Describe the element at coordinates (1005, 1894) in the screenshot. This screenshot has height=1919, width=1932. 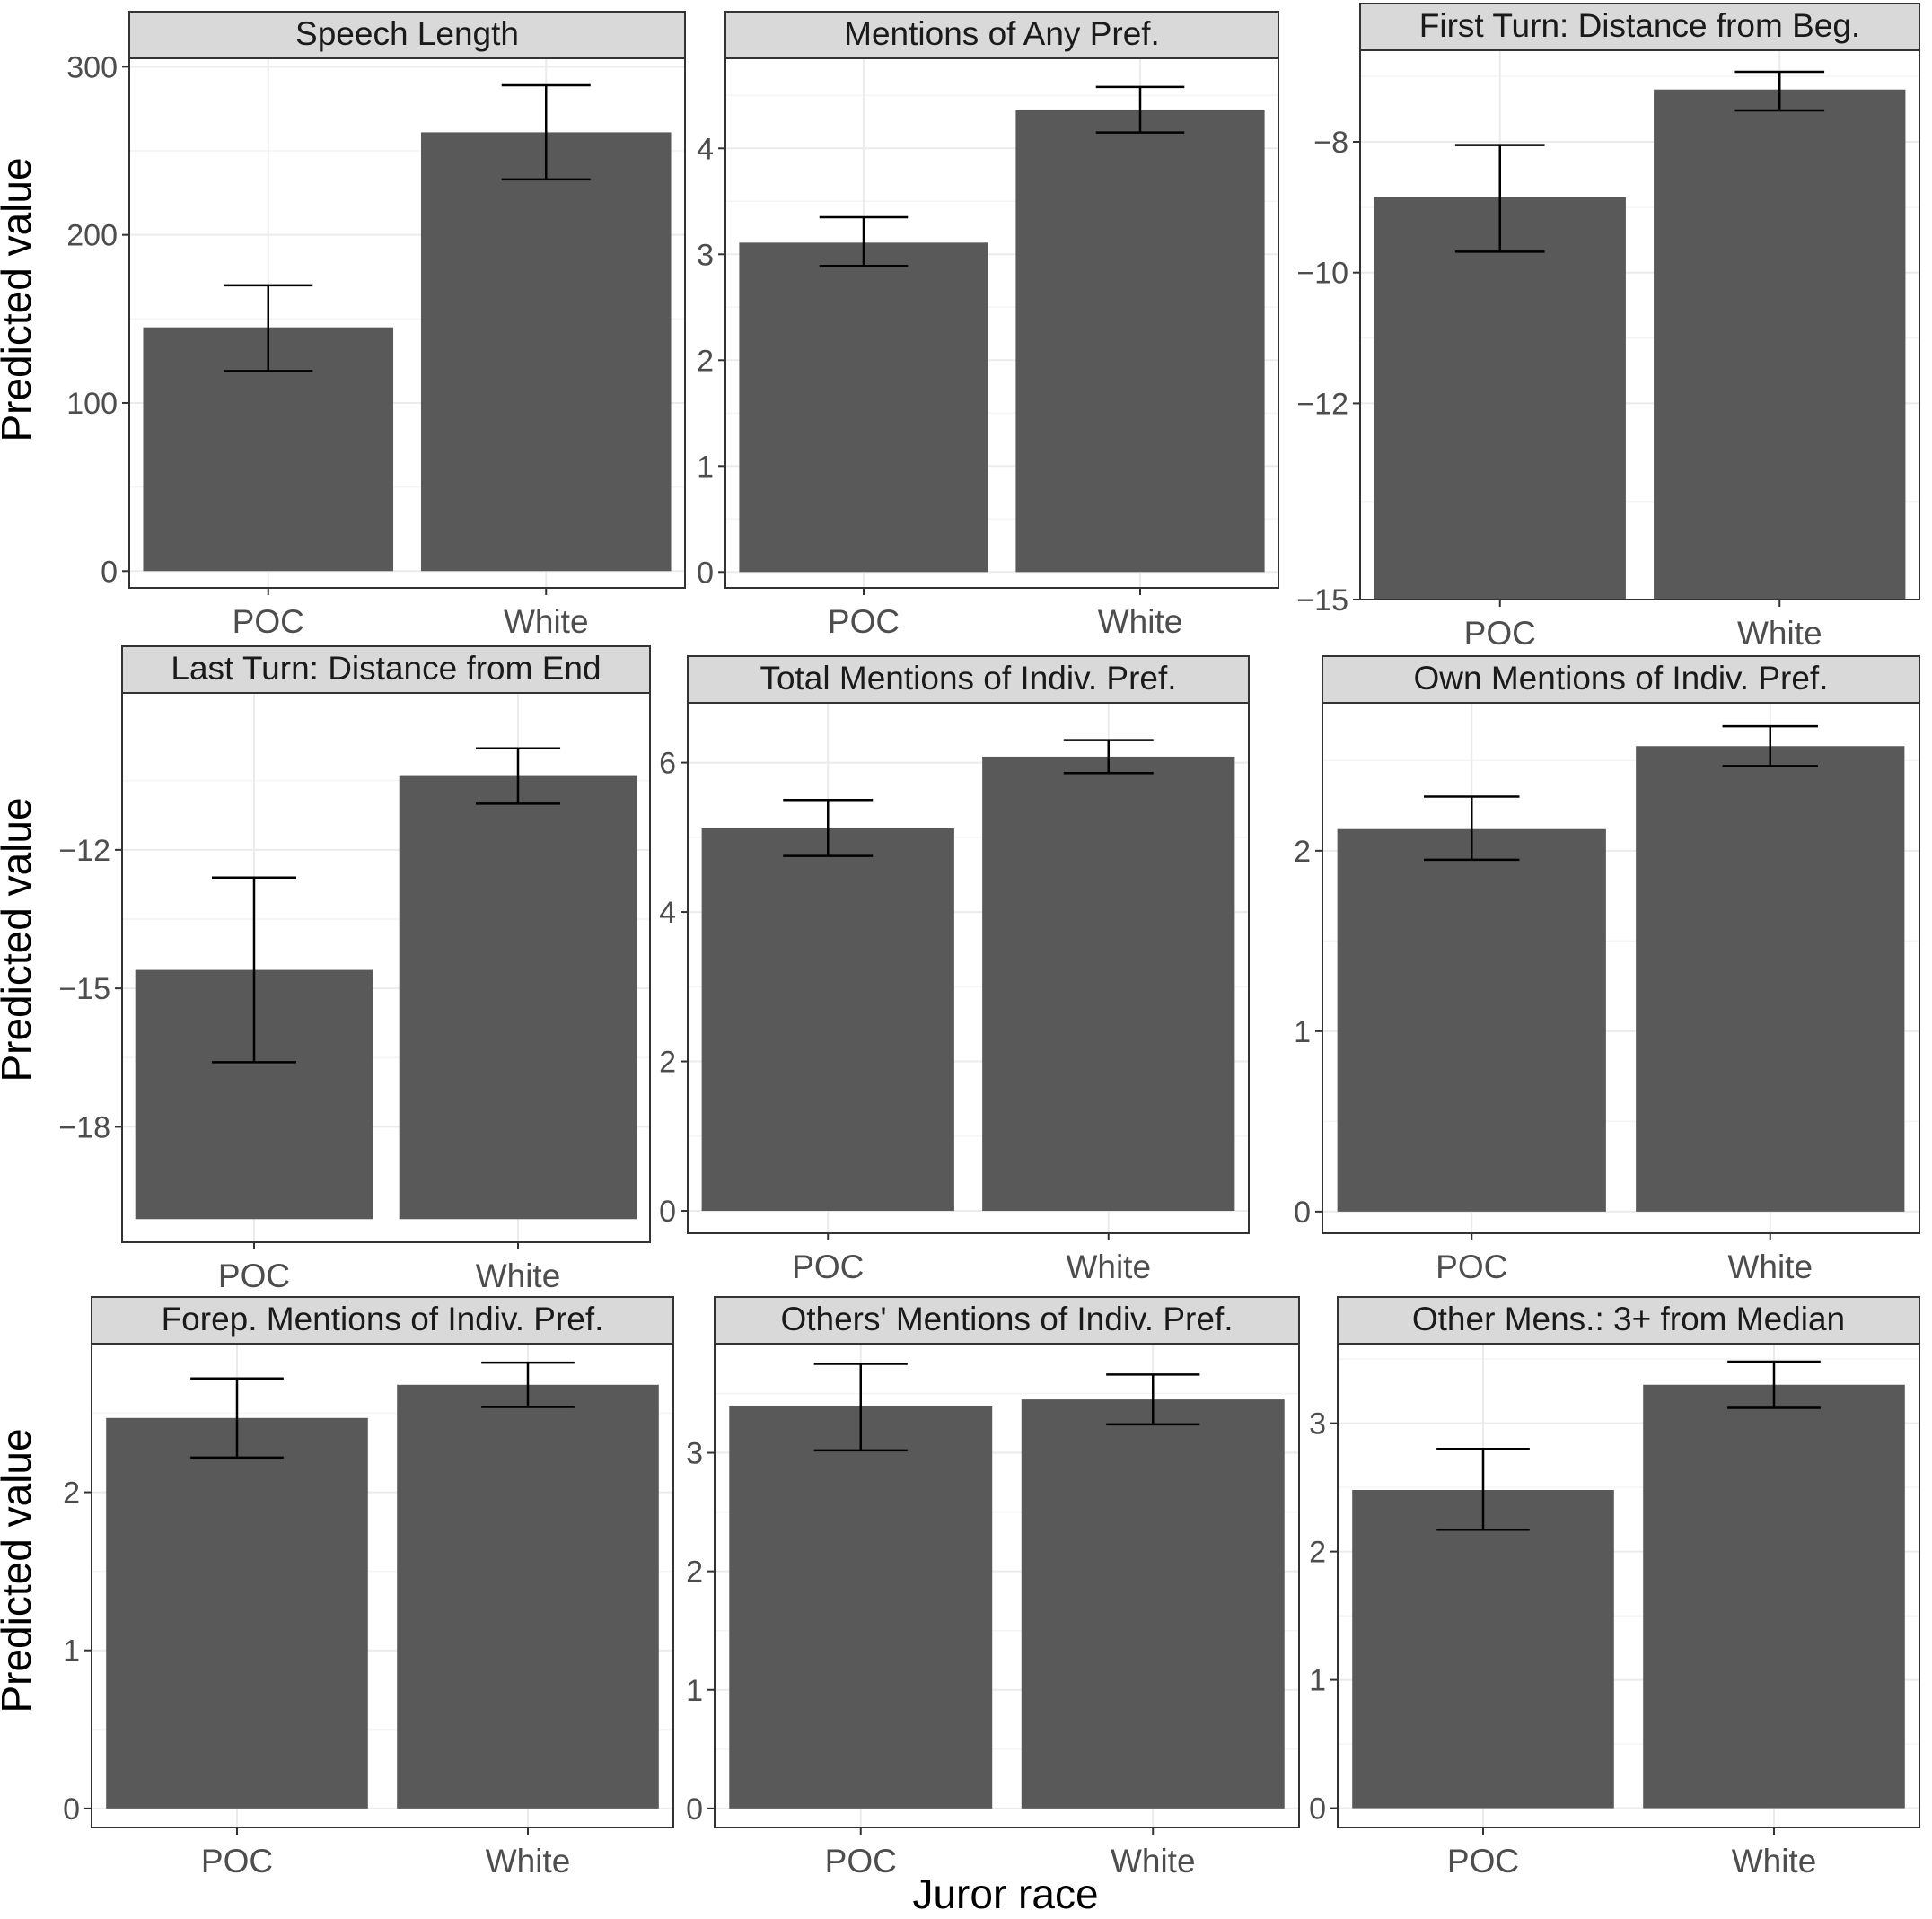
I see `x-axis-label: Juror race` at that location.